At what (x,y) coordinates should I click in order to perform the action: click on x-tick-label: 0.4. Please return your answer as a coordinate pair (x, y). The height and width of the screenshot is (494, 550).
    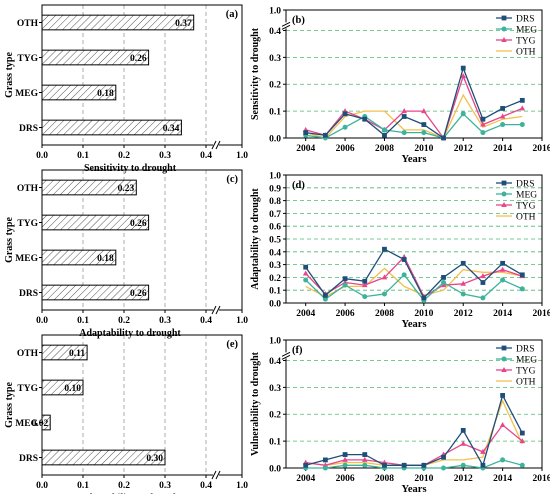
    Looking at the image, I should click on (206, 321).